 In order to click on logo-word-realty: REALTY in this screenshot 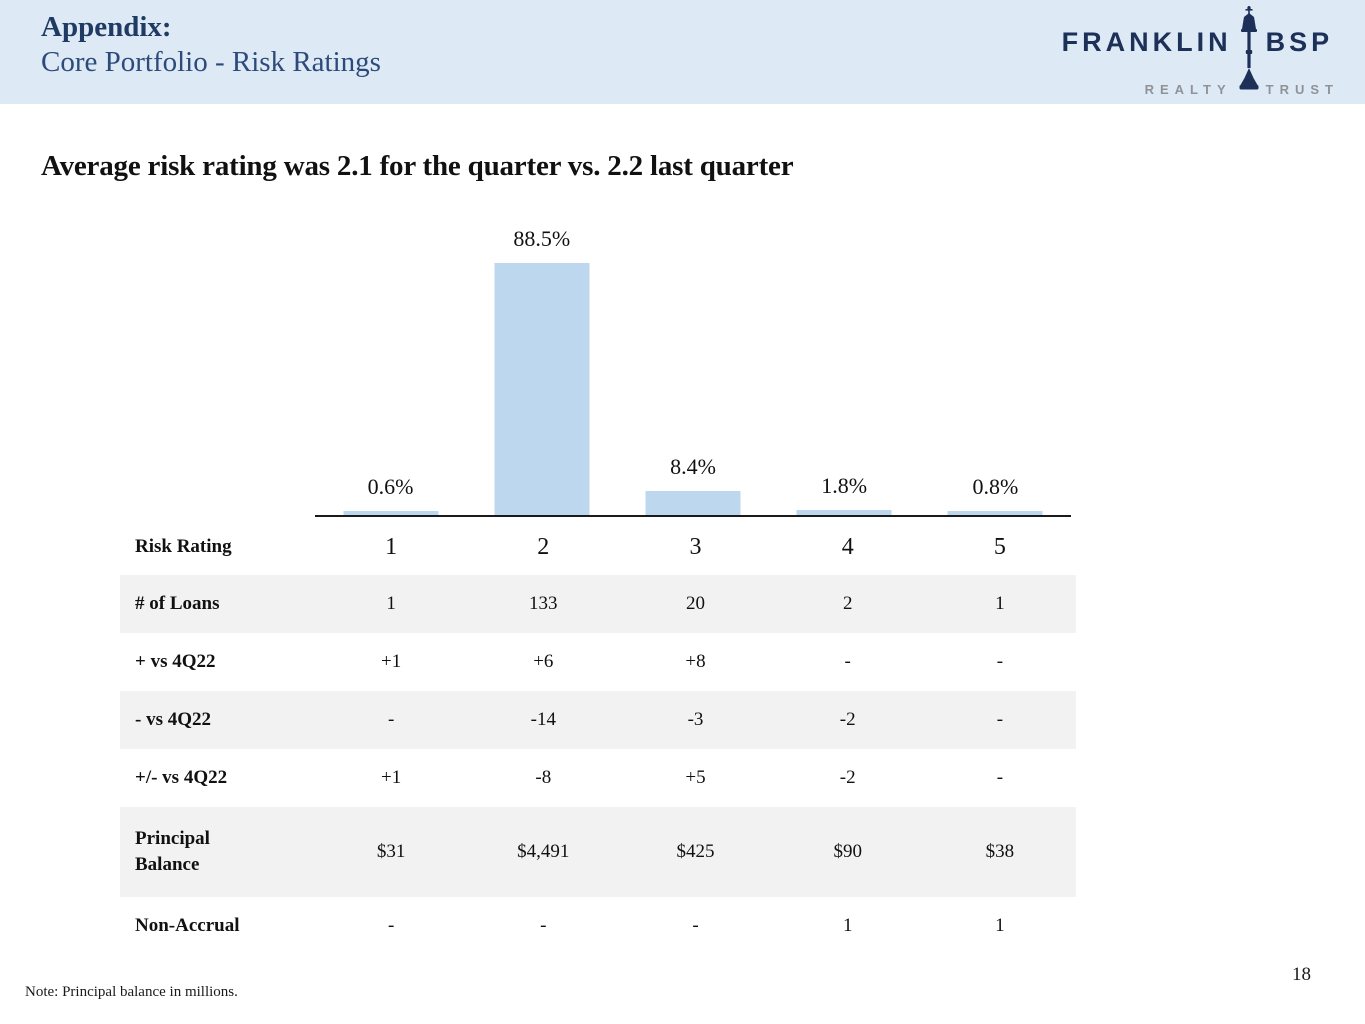, I will do `click(1188, 89)`.